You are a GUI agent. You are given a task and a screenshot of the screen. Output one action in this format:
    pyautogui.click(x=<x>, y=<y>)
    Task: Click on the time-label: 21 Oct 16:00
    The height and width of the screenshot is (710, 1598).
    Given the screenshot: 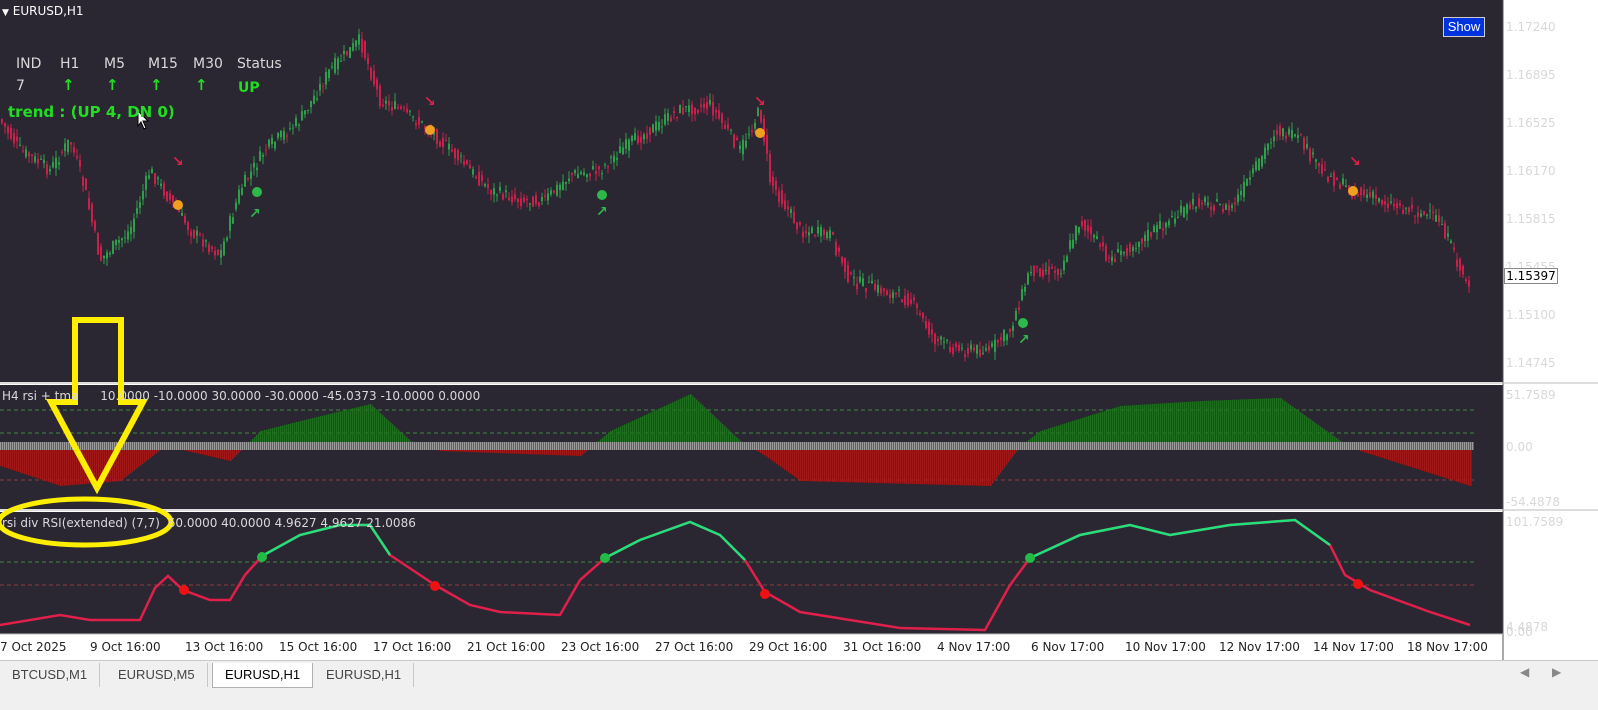 What is the action you would take?
    pyautogui.click(x=506, y=647)
    